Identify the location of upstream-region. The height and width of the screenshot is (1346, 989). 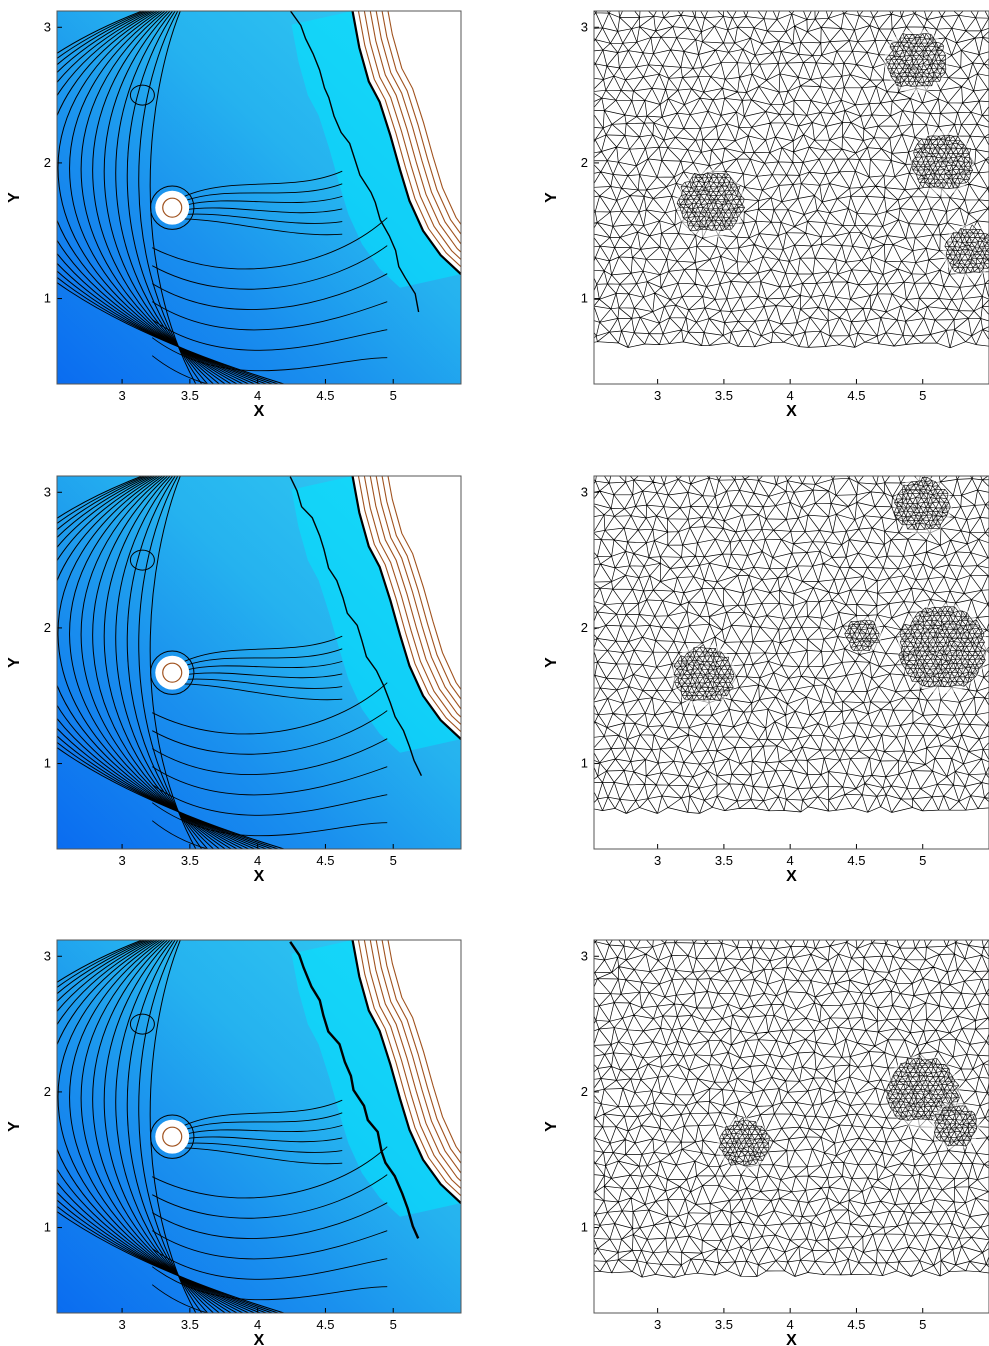
(406, 662).